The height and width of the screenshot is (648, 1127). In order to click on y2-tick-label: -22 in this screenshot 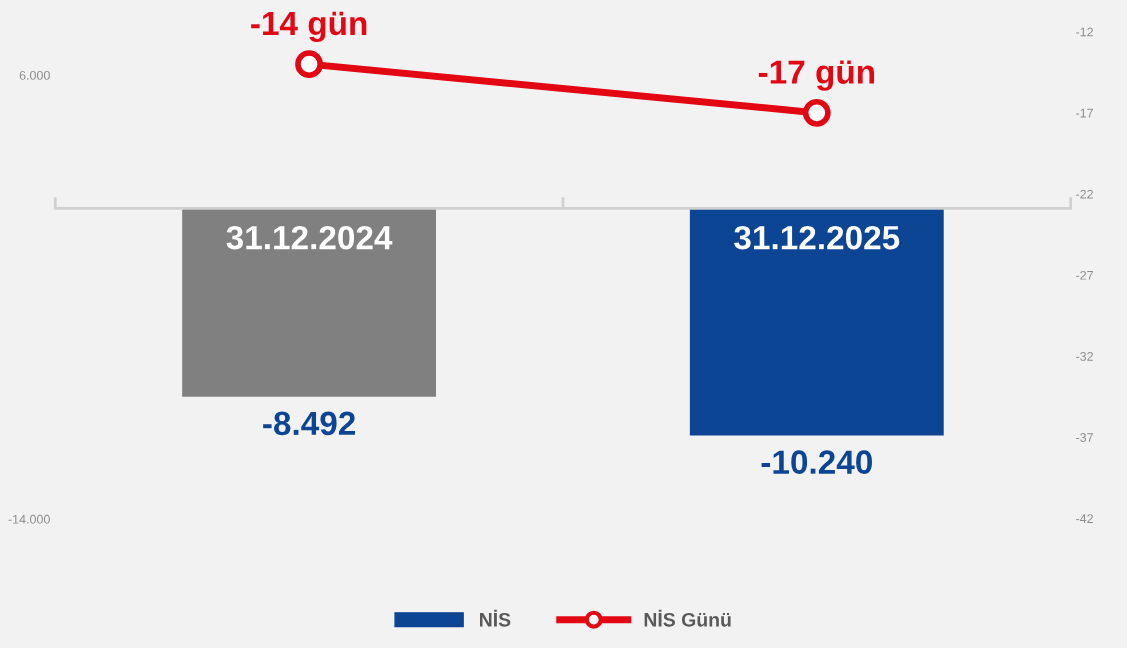, I will do `click(1084, 194)`.